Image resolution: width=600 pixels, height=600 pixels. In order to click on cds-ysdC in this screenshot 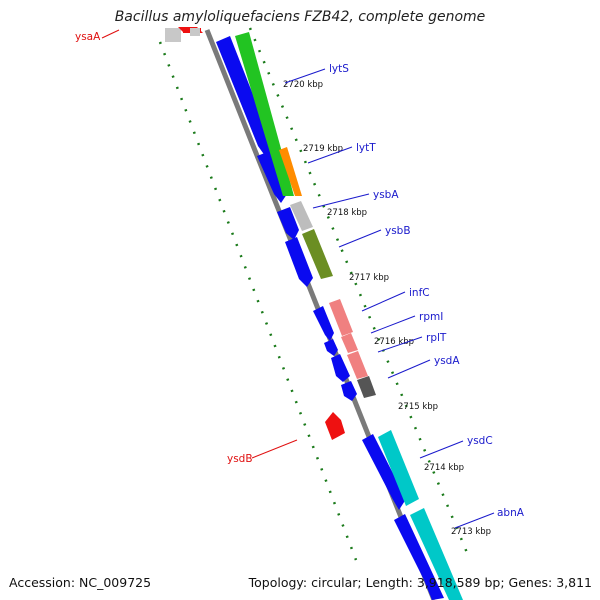, I will do `click(384, 472)`.